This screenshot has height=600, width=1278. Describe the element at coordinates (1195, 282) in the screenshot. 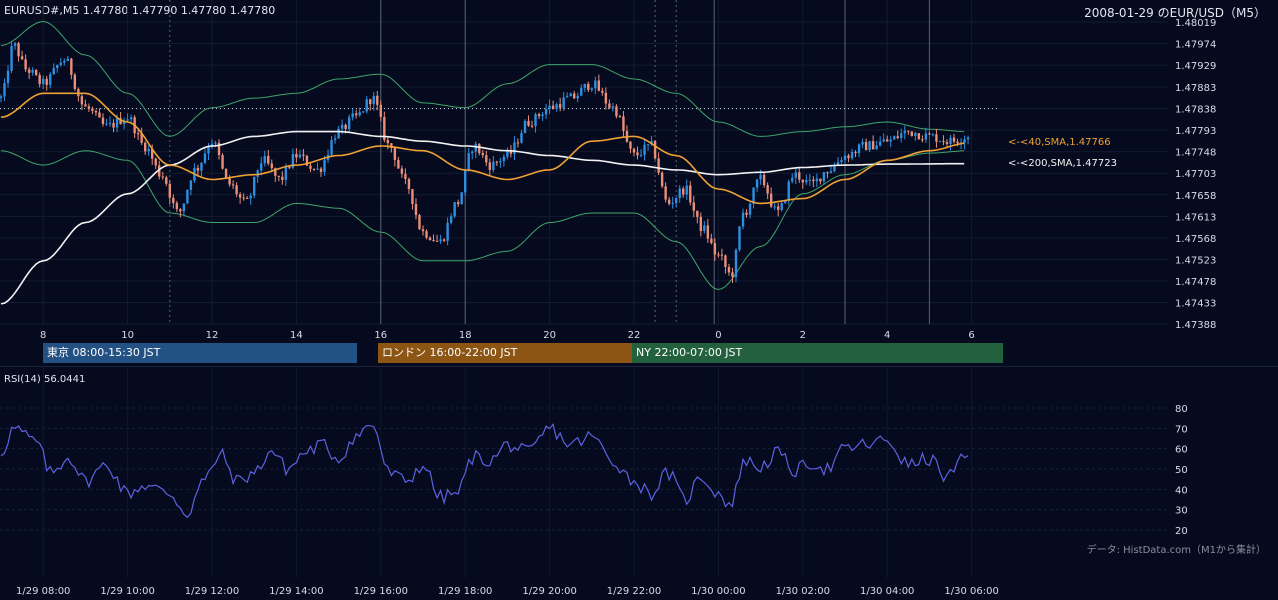

I see `price-tick-label: 1.47478` at that location.